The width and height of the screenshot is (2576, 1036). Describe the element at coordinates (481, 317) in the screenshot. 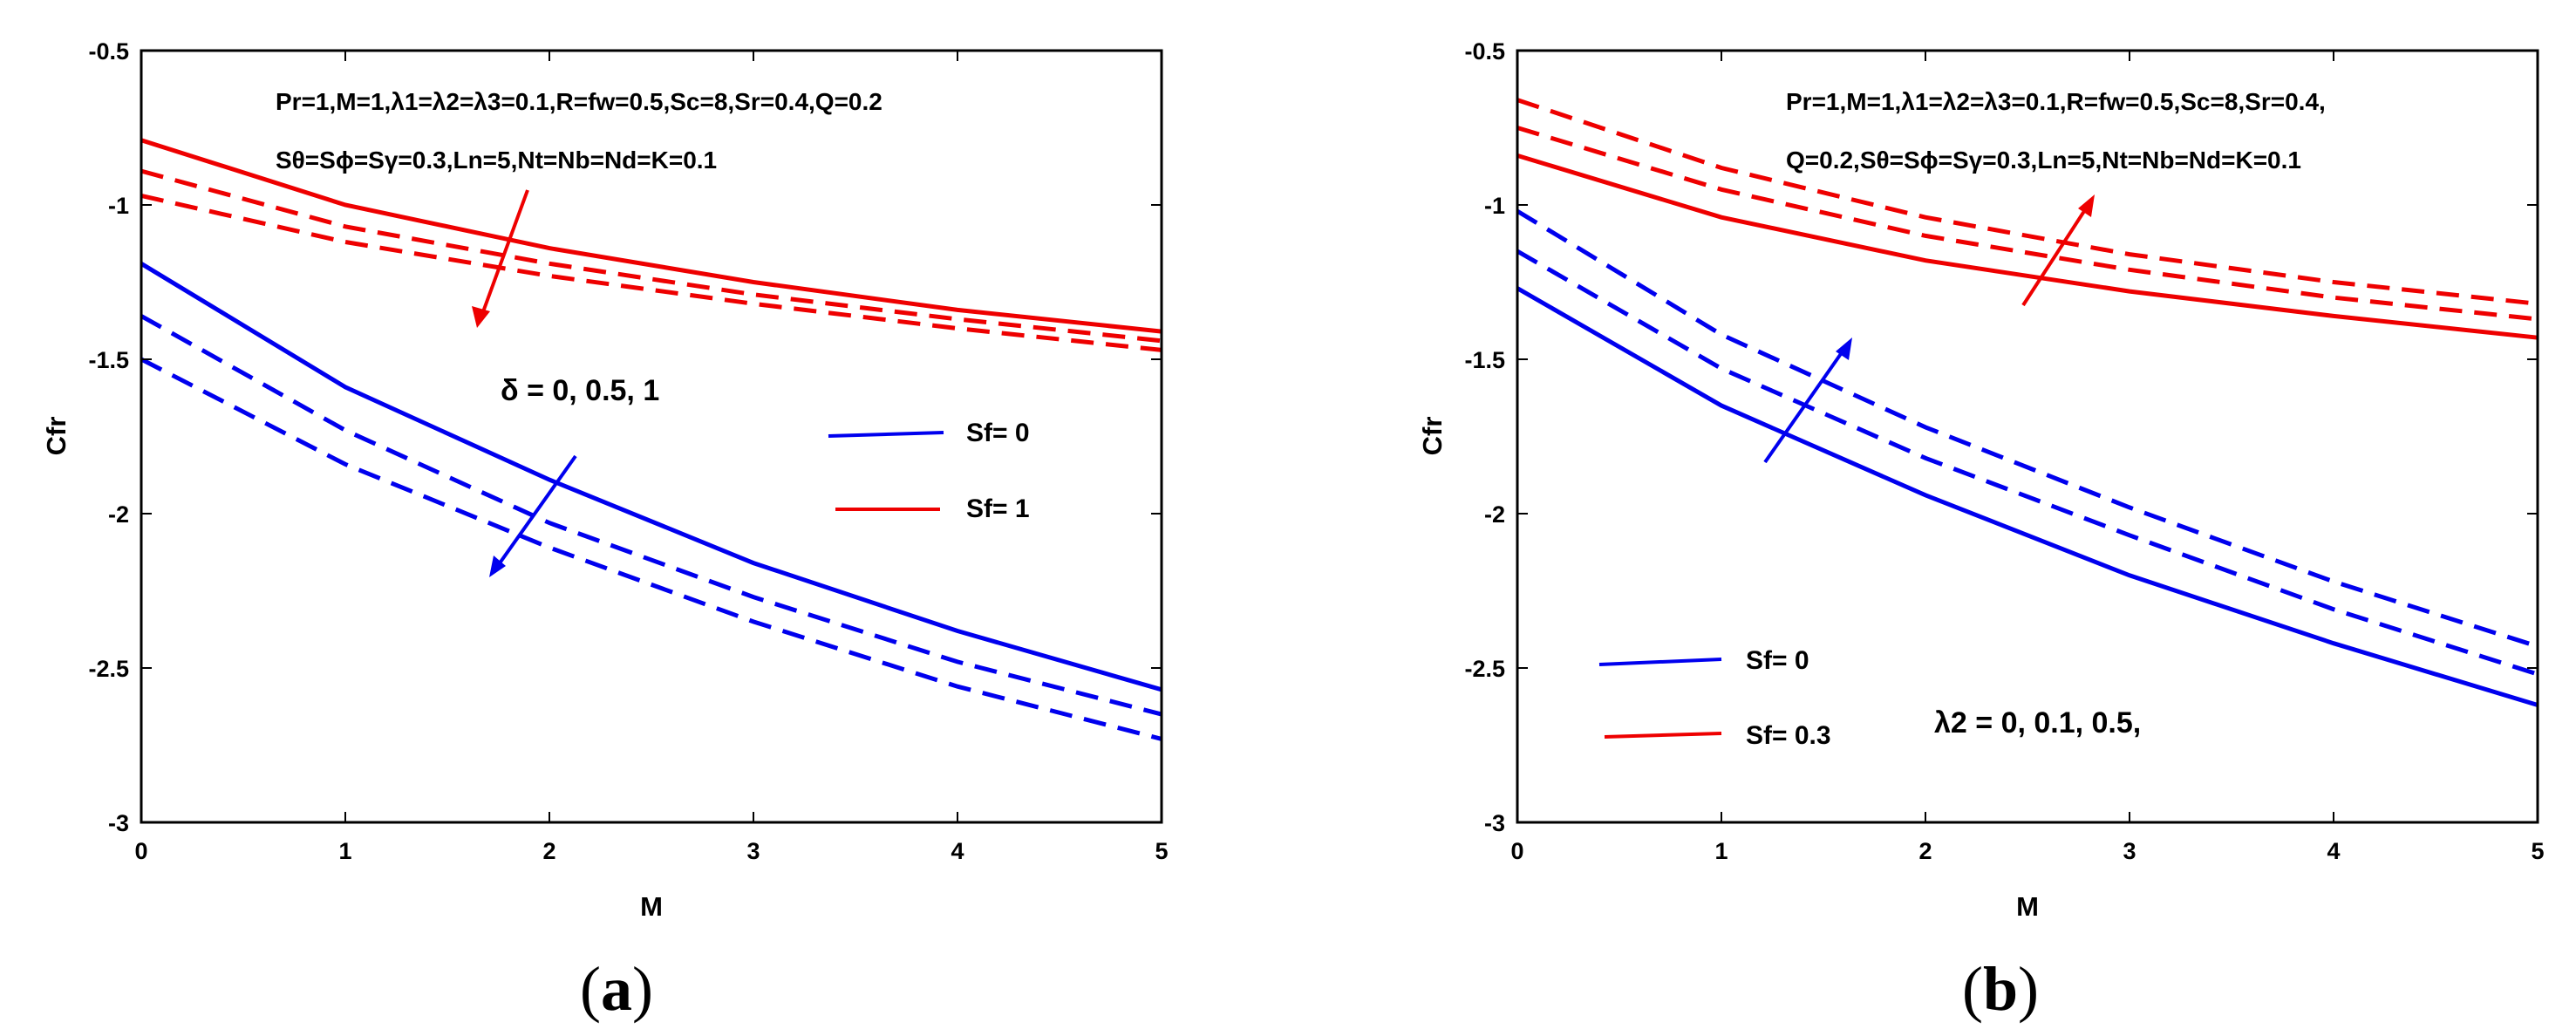

I see `panel-a-arrow-red-head` at that location.